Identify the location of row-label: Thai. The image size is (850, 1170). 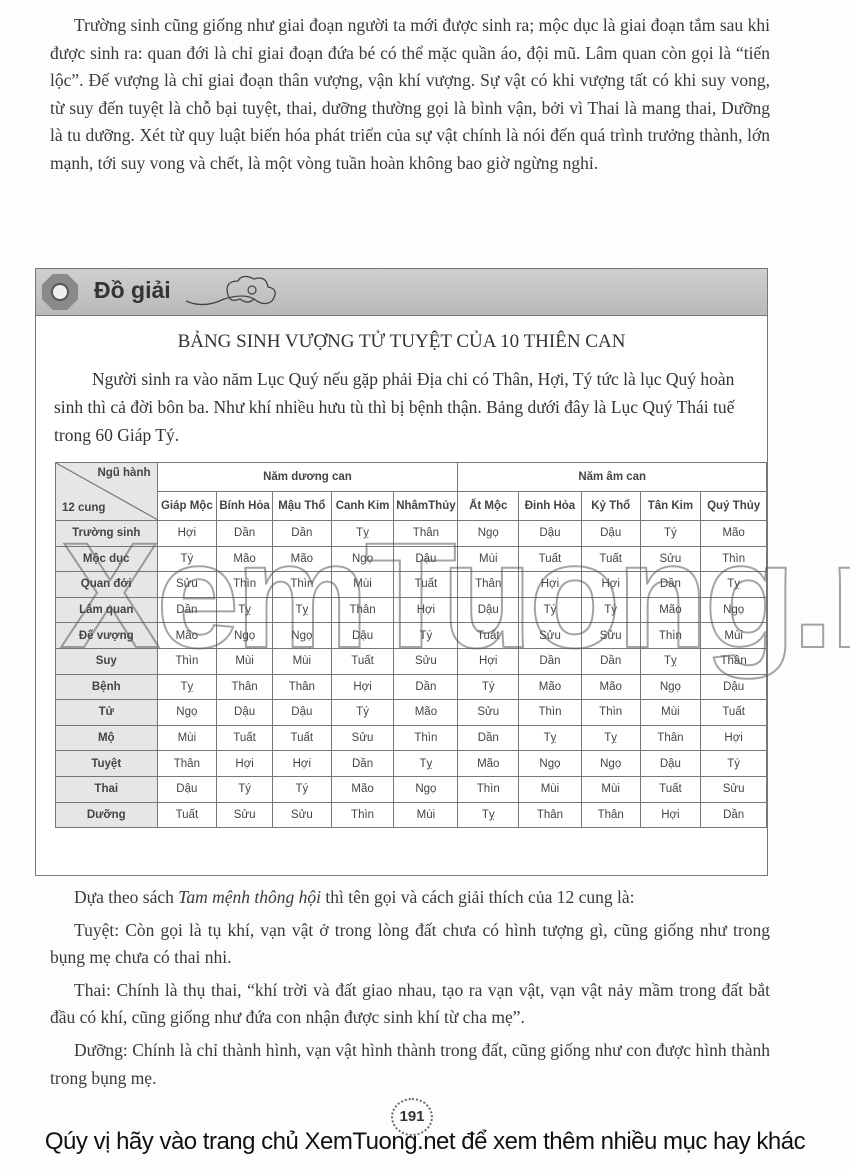
(106, 789).